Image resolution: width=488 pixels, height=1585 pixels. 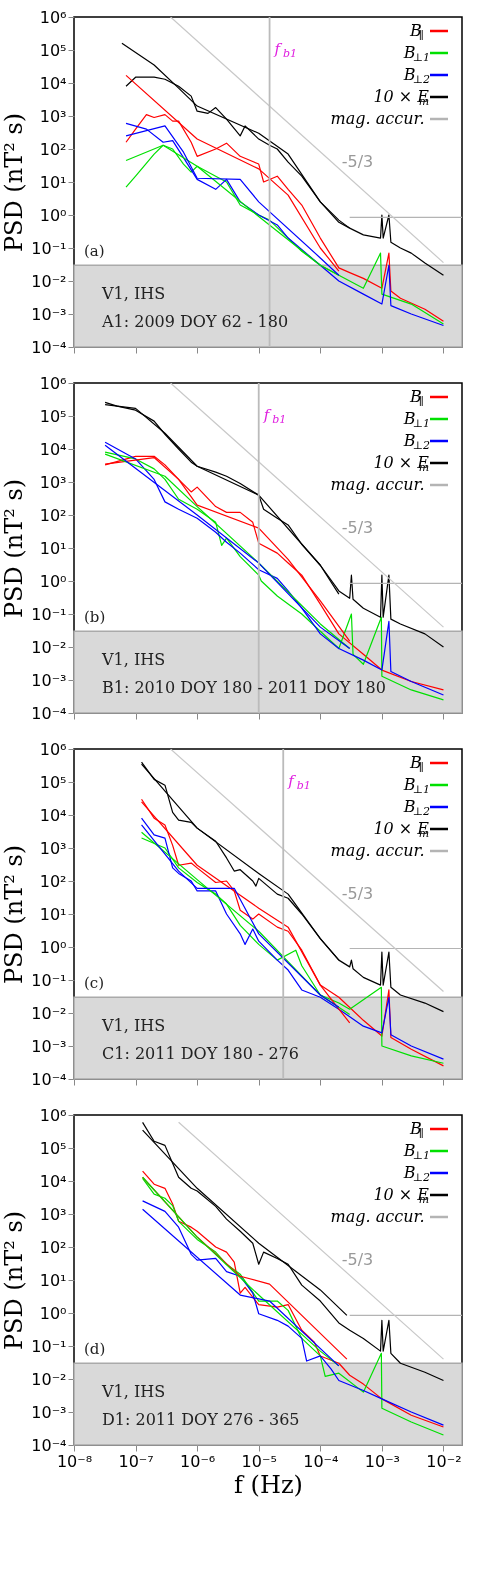 What do you see at coordinates (95, 1349) in the screenshot?
I see `annotation: (d)` at bounding box center [95, 1349].